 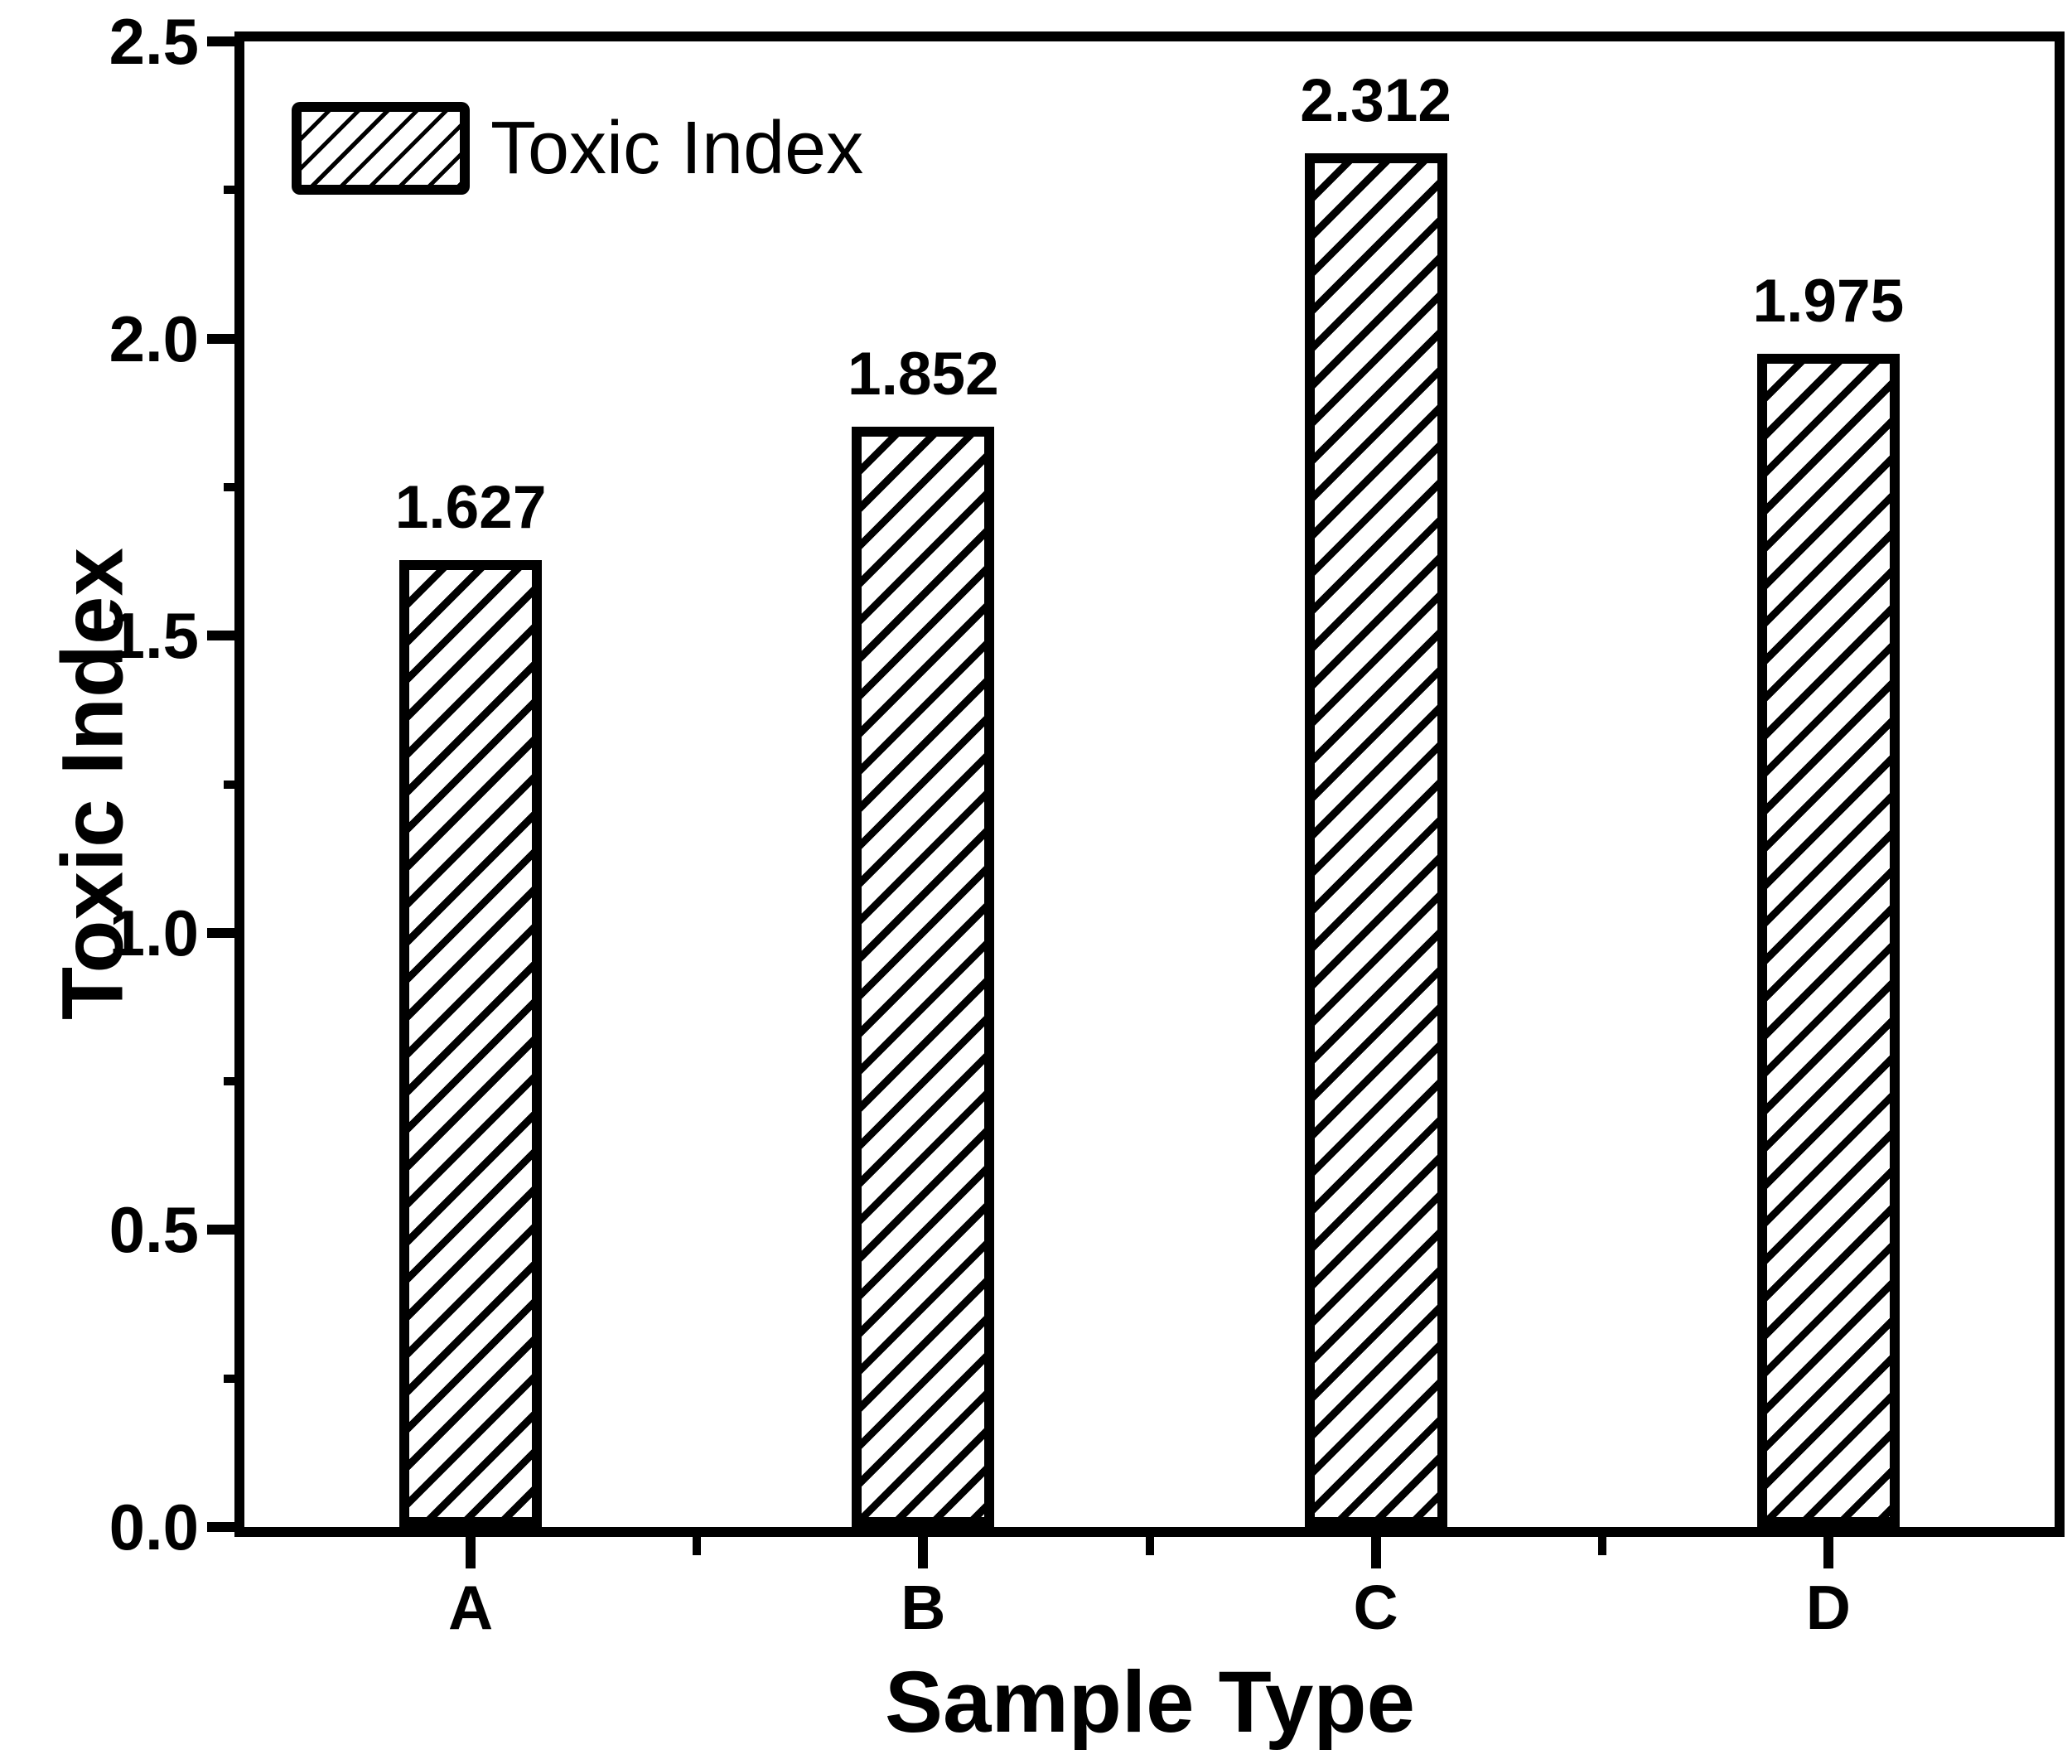 What do you see at coordinates (1376, 1607) in the screenshot?
I see `x-category-label: C` at bounding box center [1376, 1607].